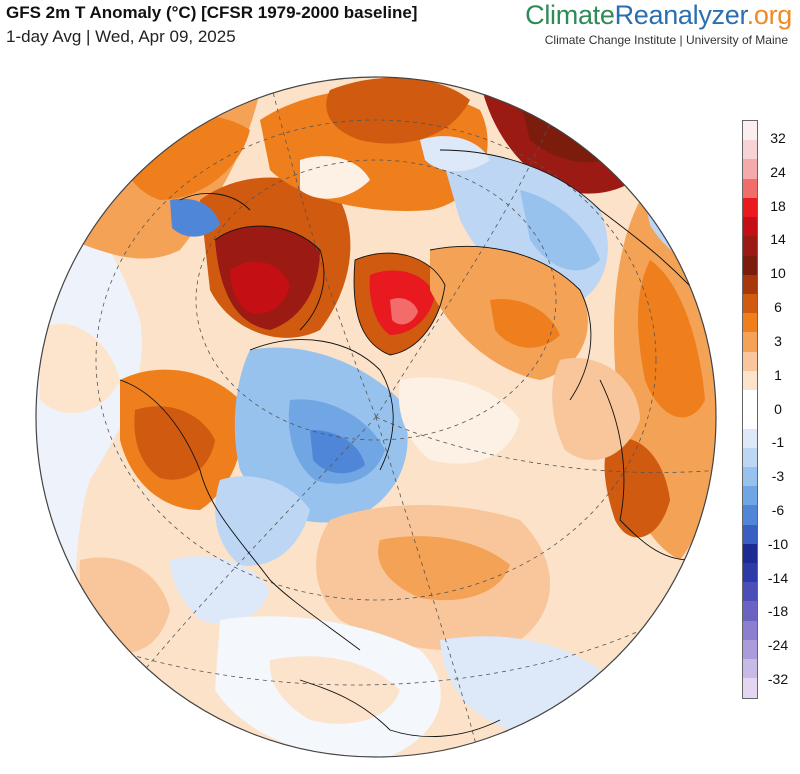 The height and width of the screenshot is (774, 800). What do you see at coordinates (778, 273) in the screenshot?
I see `legend-label: 10` at bounding box center [778, 273].